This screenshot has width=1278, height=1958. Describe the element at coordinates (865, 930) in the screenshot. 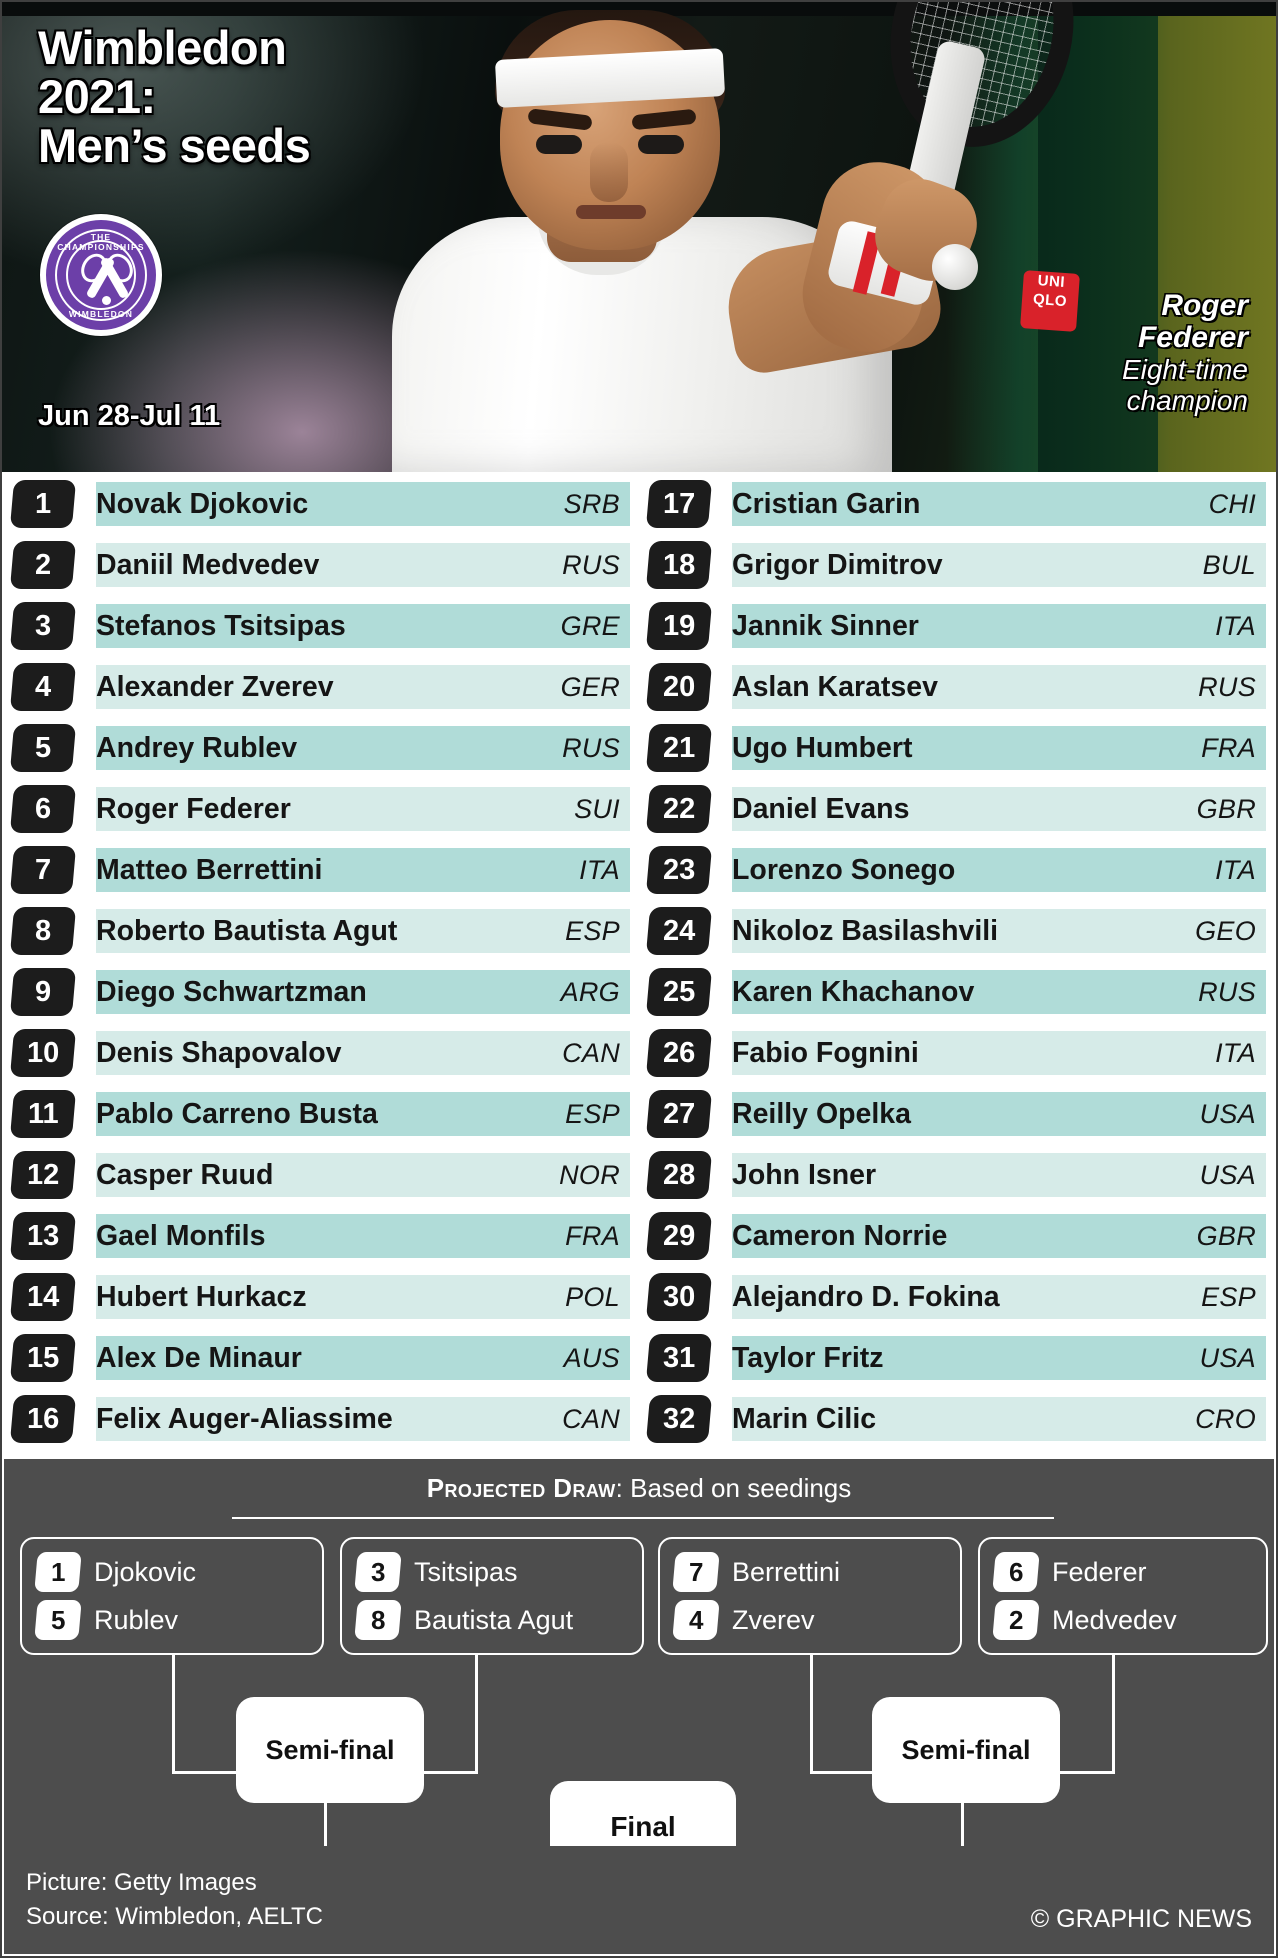

I see `seed-player-name: Nikoloz Basilashvili` at that location.